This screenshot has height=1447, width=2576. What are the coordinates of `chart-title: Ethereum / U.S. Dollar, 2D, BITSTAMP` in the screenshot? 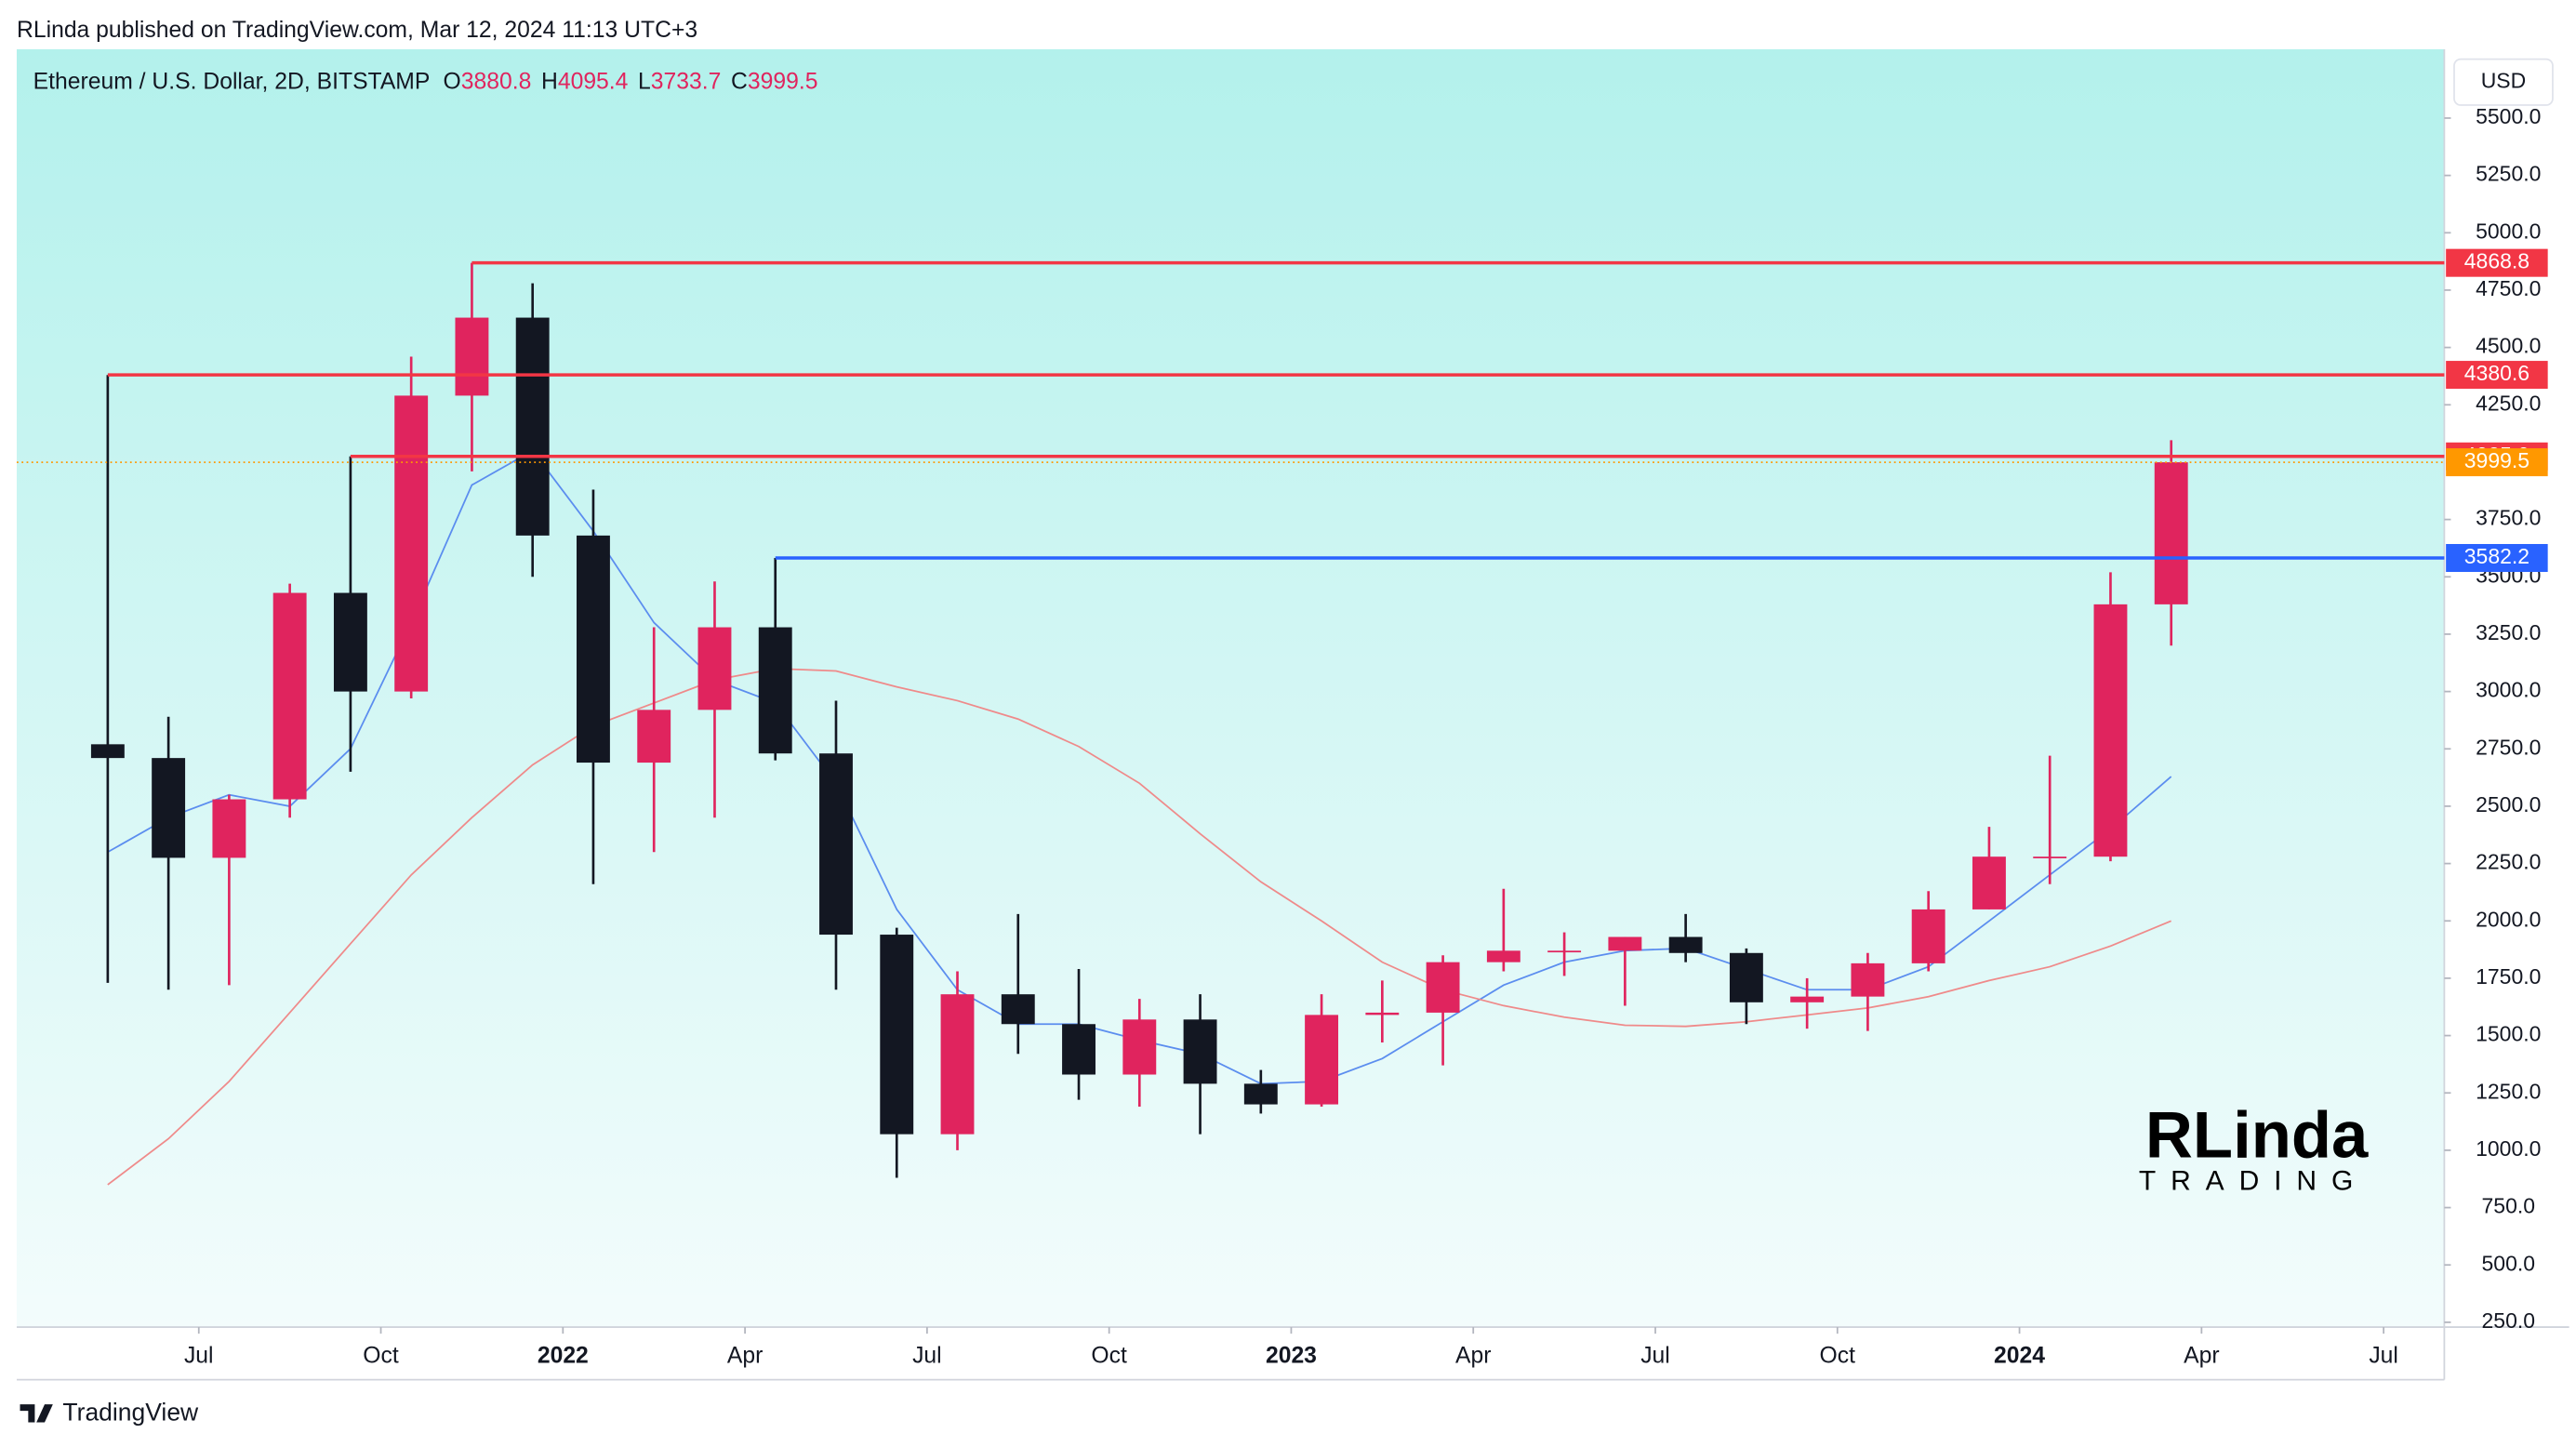 It's located at (232, 81).